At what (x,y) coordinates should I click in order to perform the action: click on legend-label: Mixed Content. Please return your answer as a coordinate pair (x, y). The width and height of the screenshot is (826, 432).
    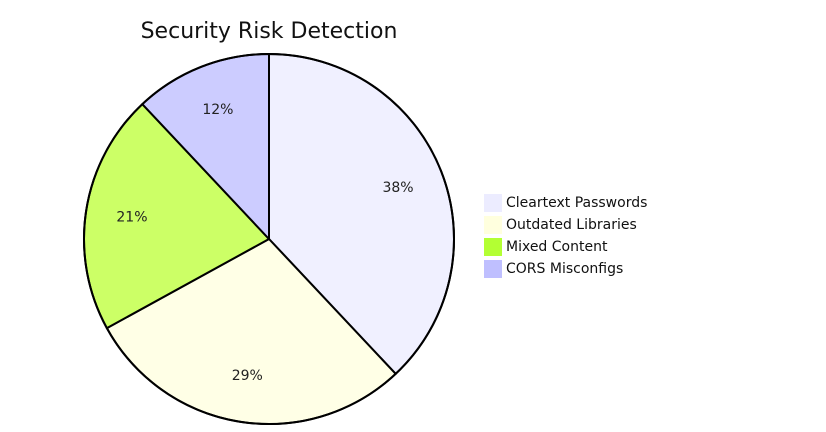
    Looking at the image, I should click on (557, 247).